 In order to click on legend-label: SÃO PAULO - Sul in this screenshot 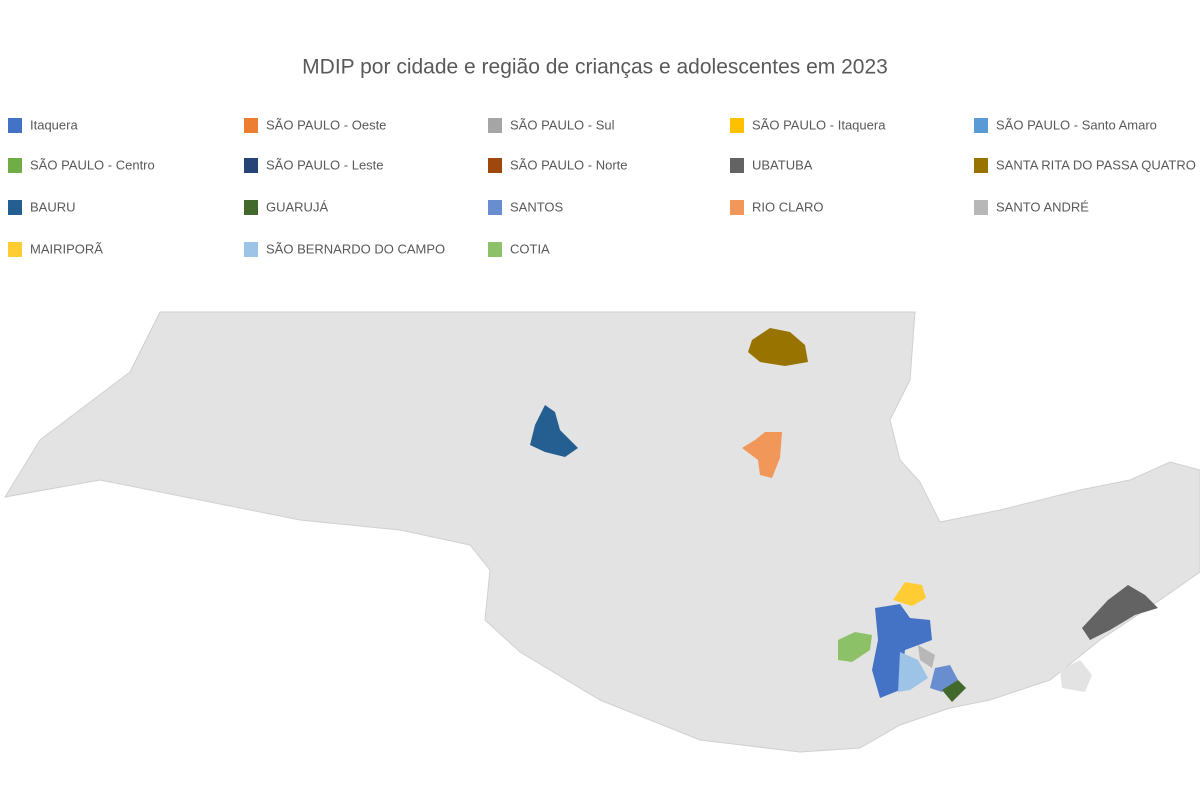, I will do `click(562, 124)`.